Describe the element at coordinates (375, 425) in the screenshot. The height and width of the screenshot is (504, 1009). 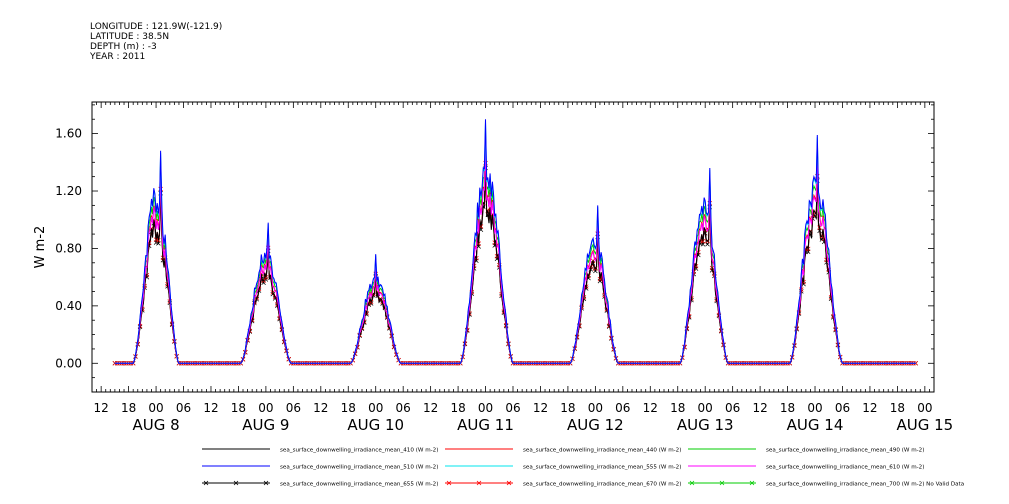
I see `day-label: AUG 10` at that location.